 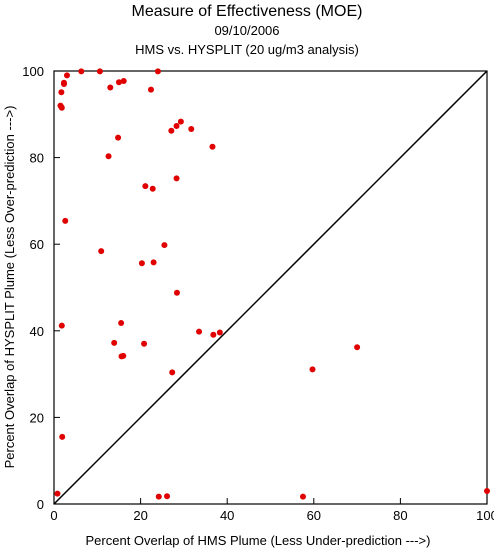 I want to click on y-tick-label: 20, so click(x=37, y=417).